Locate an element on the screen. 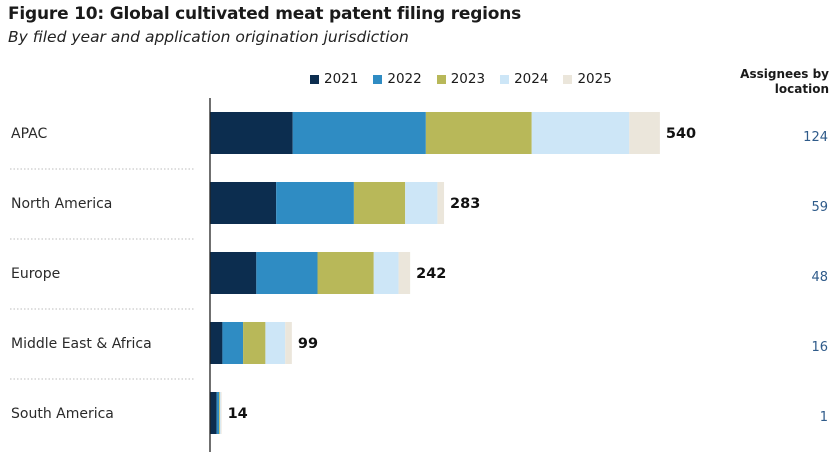 The width and height of the screenshot is (839, 455). legend: 2021 2022 2023 2024 2025 is located at coordinates (468, 79).